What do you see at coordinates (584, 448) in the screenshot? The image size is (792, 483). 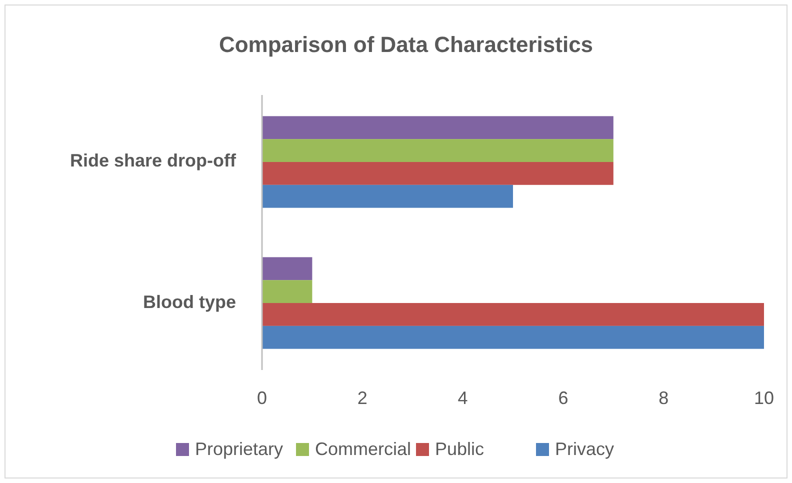 I see `legend-label: Privacy` at bounding box center [584, 448].